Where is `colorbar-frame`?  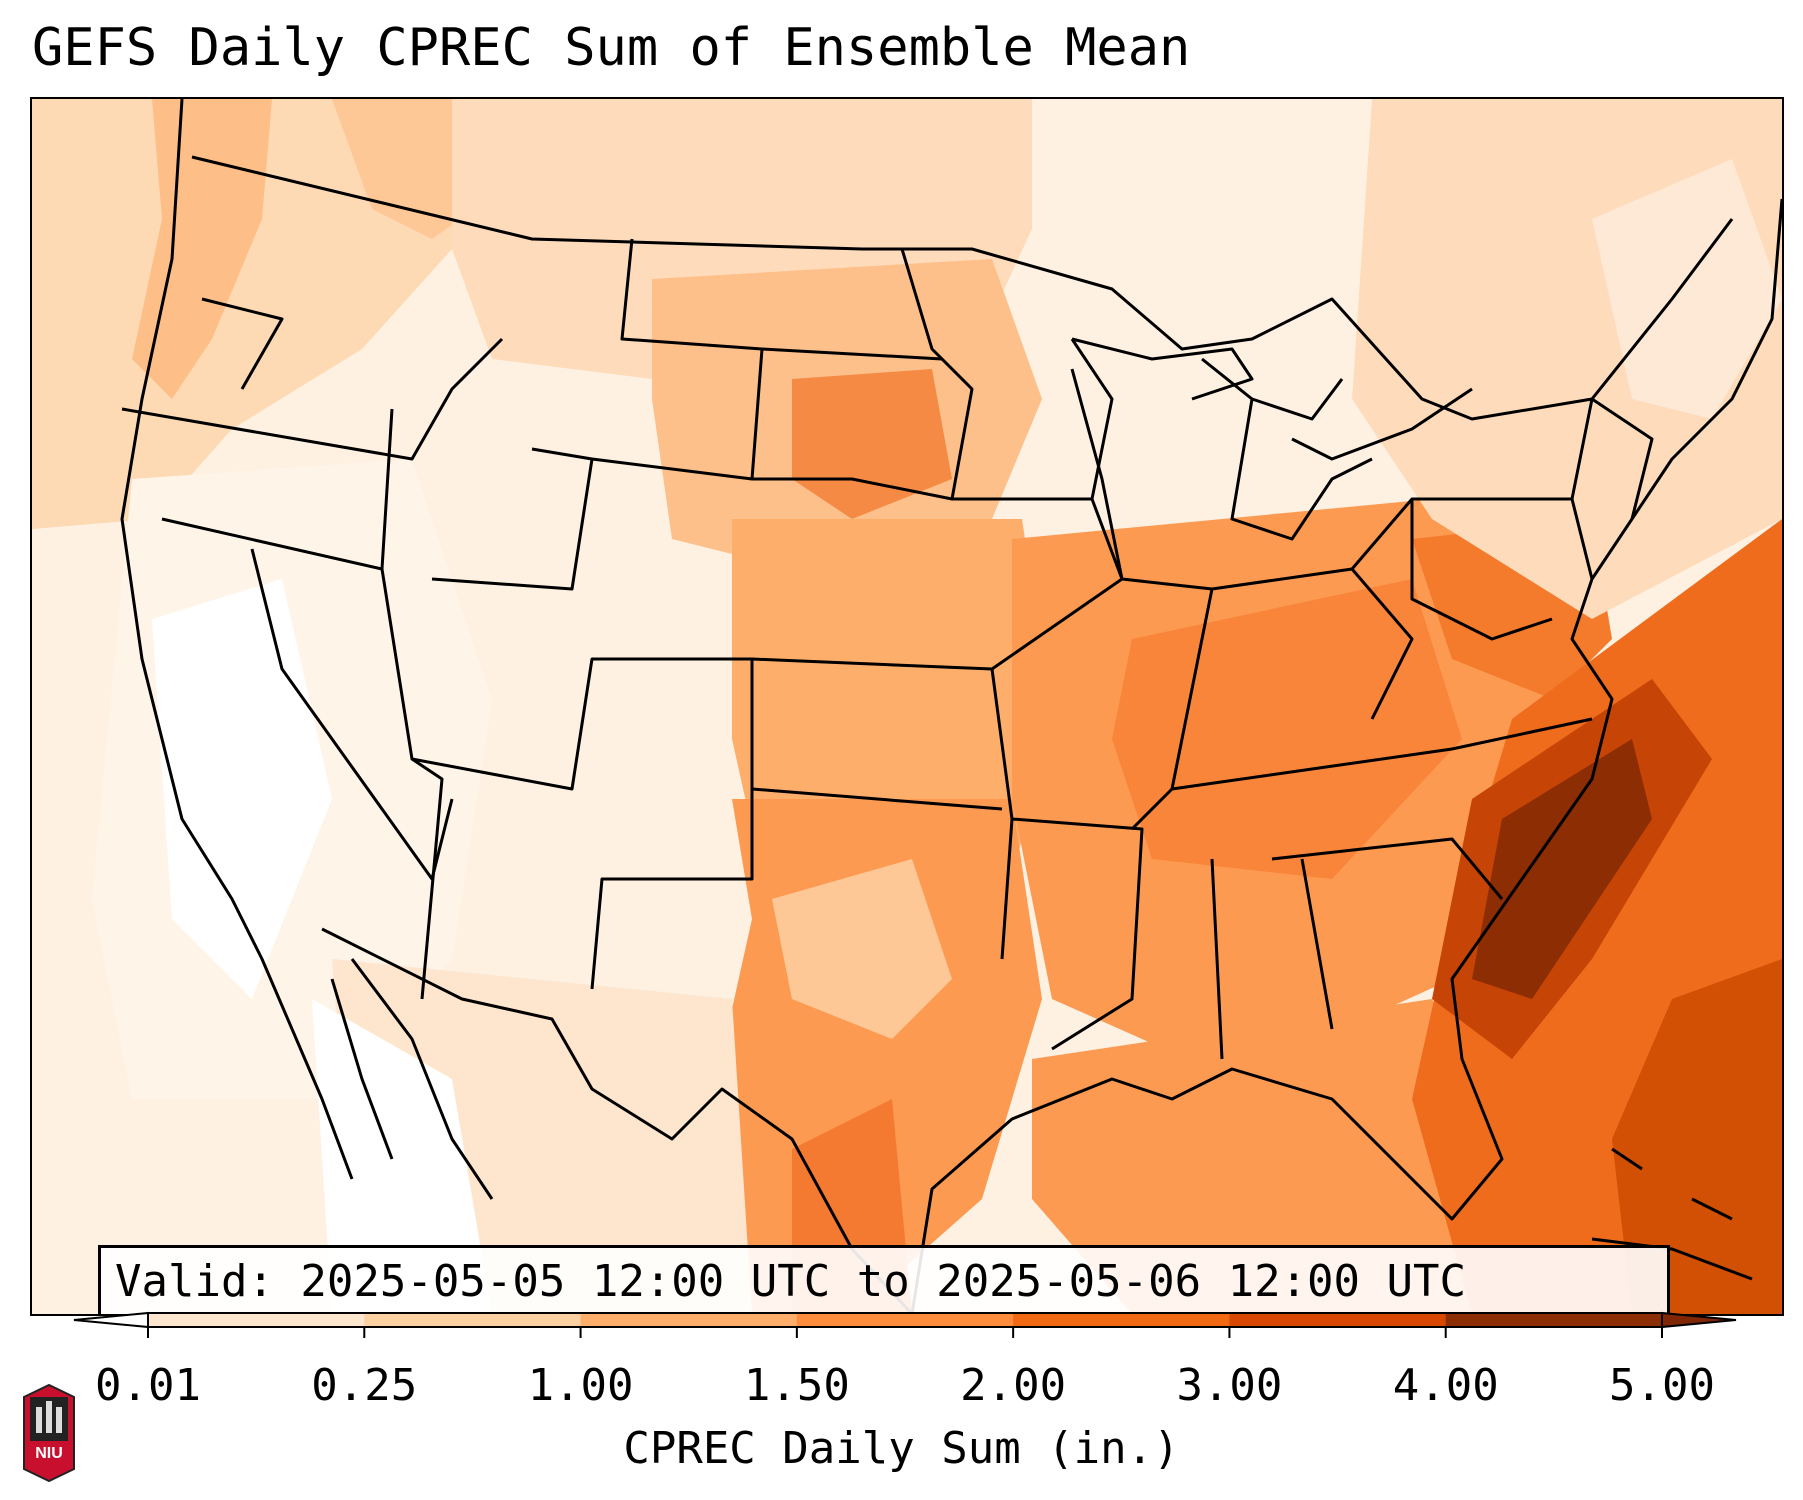
colorbar-frame is located at coordinates (905, 1320).